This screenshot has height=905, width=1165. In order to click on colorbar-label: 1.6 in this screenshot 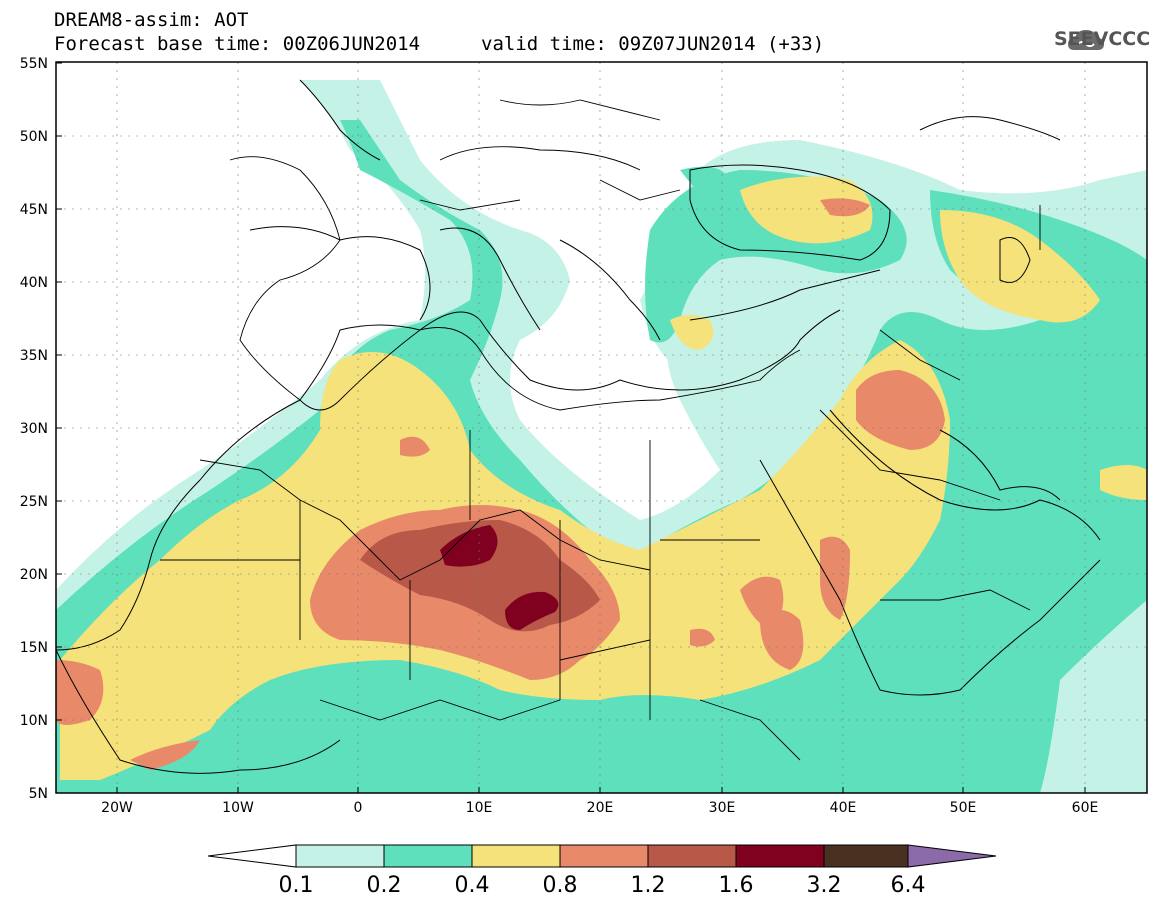, I will do `click(736, 885)`.